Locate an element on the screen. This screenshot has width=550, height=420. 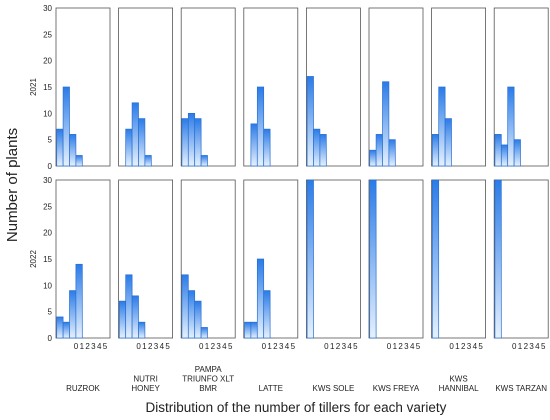
x-tick-label-5-5: 5 is located at coordinates (418, 346).